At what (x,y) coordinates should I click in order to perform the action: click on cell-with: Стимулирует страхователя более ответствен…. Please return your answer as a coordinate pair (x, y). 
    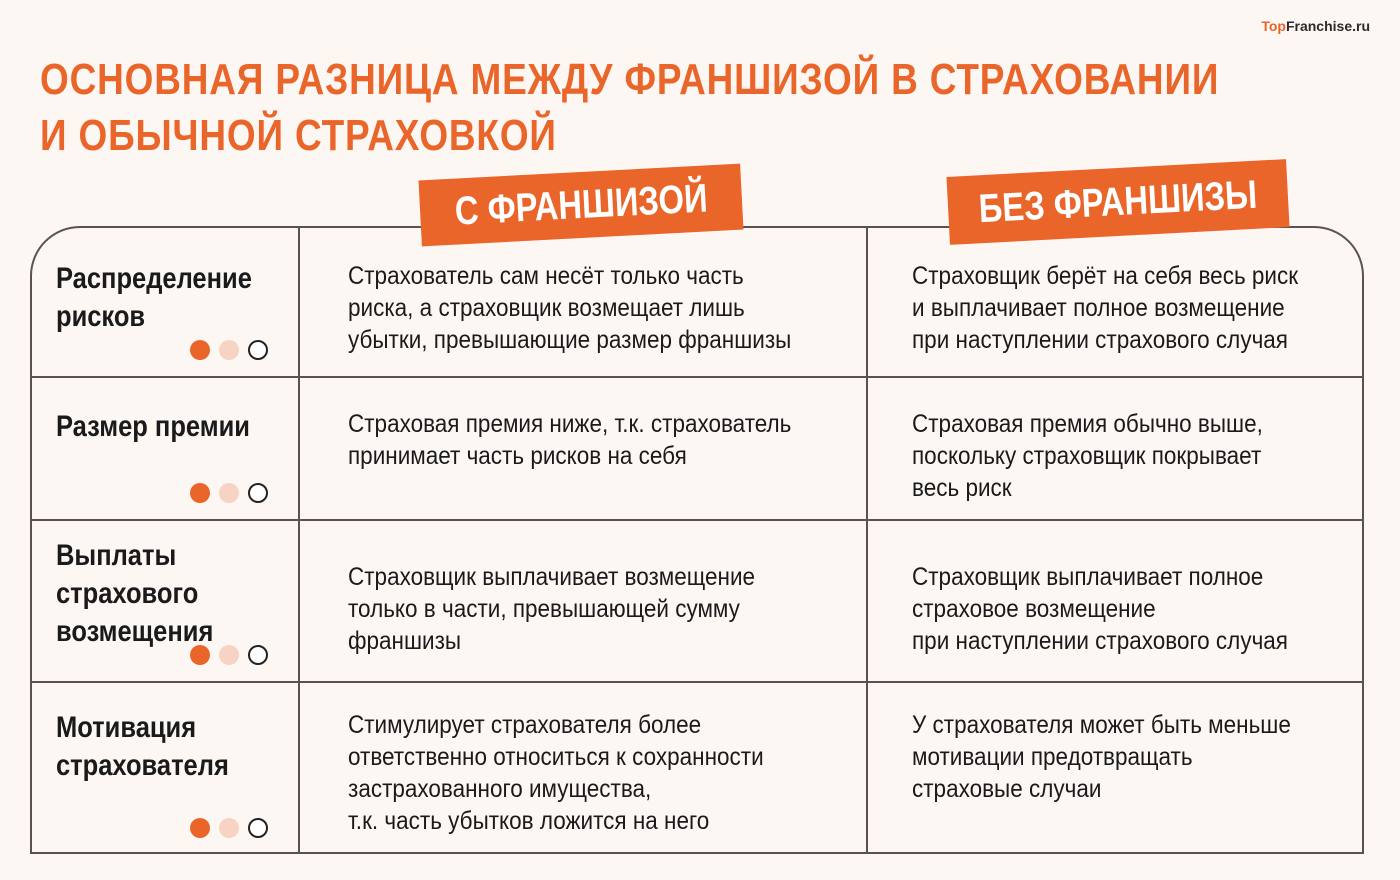
    Looking at the image, I should click on (556, 773).